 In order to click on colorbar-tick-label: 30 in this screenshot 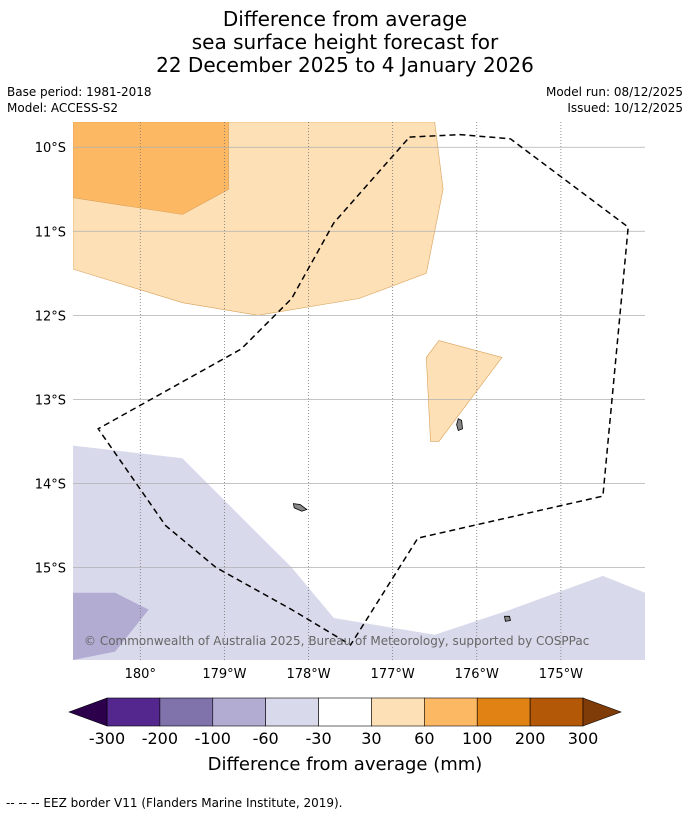, I will do `click(371, 738)`.